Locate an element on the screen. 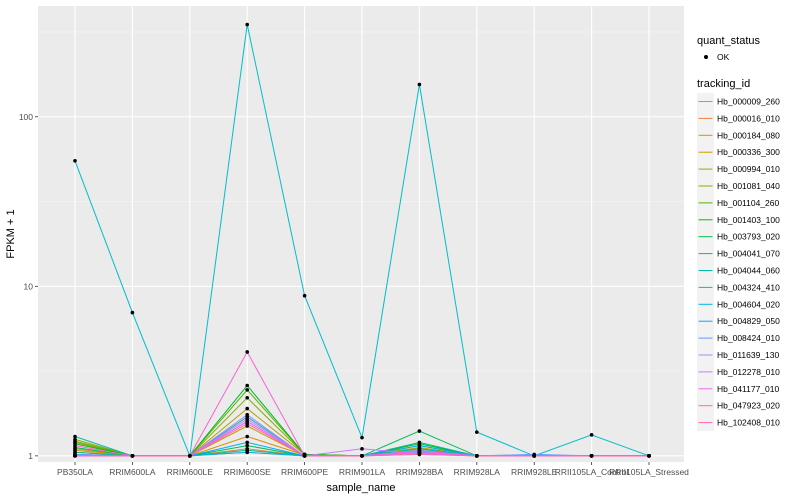 This screenshot has width=800, height=500. y-tick-label: 10 is located at coordinates (29, 286).